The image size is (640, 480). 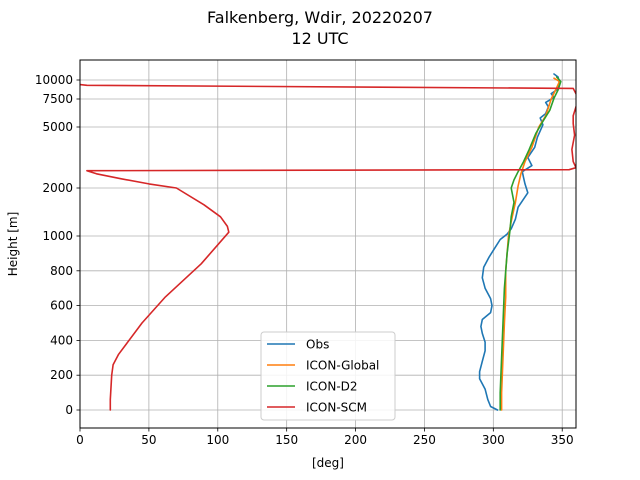 What do you see at coordinates (57, 127) in the screenshot?
I see `y-tick-label: 5000` at bounding box center [57, 127].